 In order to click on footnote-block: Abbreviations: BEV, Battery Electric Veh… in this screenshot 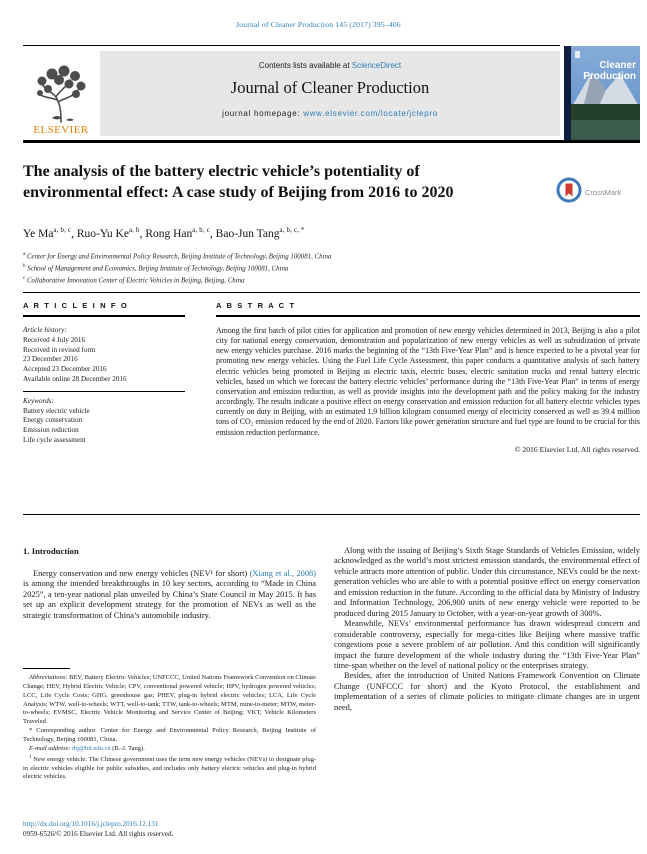, I will do `click(169, 725)`.